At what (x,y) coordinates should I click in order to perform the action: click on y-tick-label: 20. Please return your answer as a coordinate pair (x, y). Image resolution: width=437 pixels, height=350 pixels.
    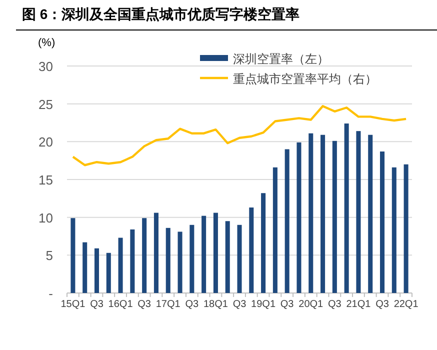
    Looking at the image, I should click on (45, 142).